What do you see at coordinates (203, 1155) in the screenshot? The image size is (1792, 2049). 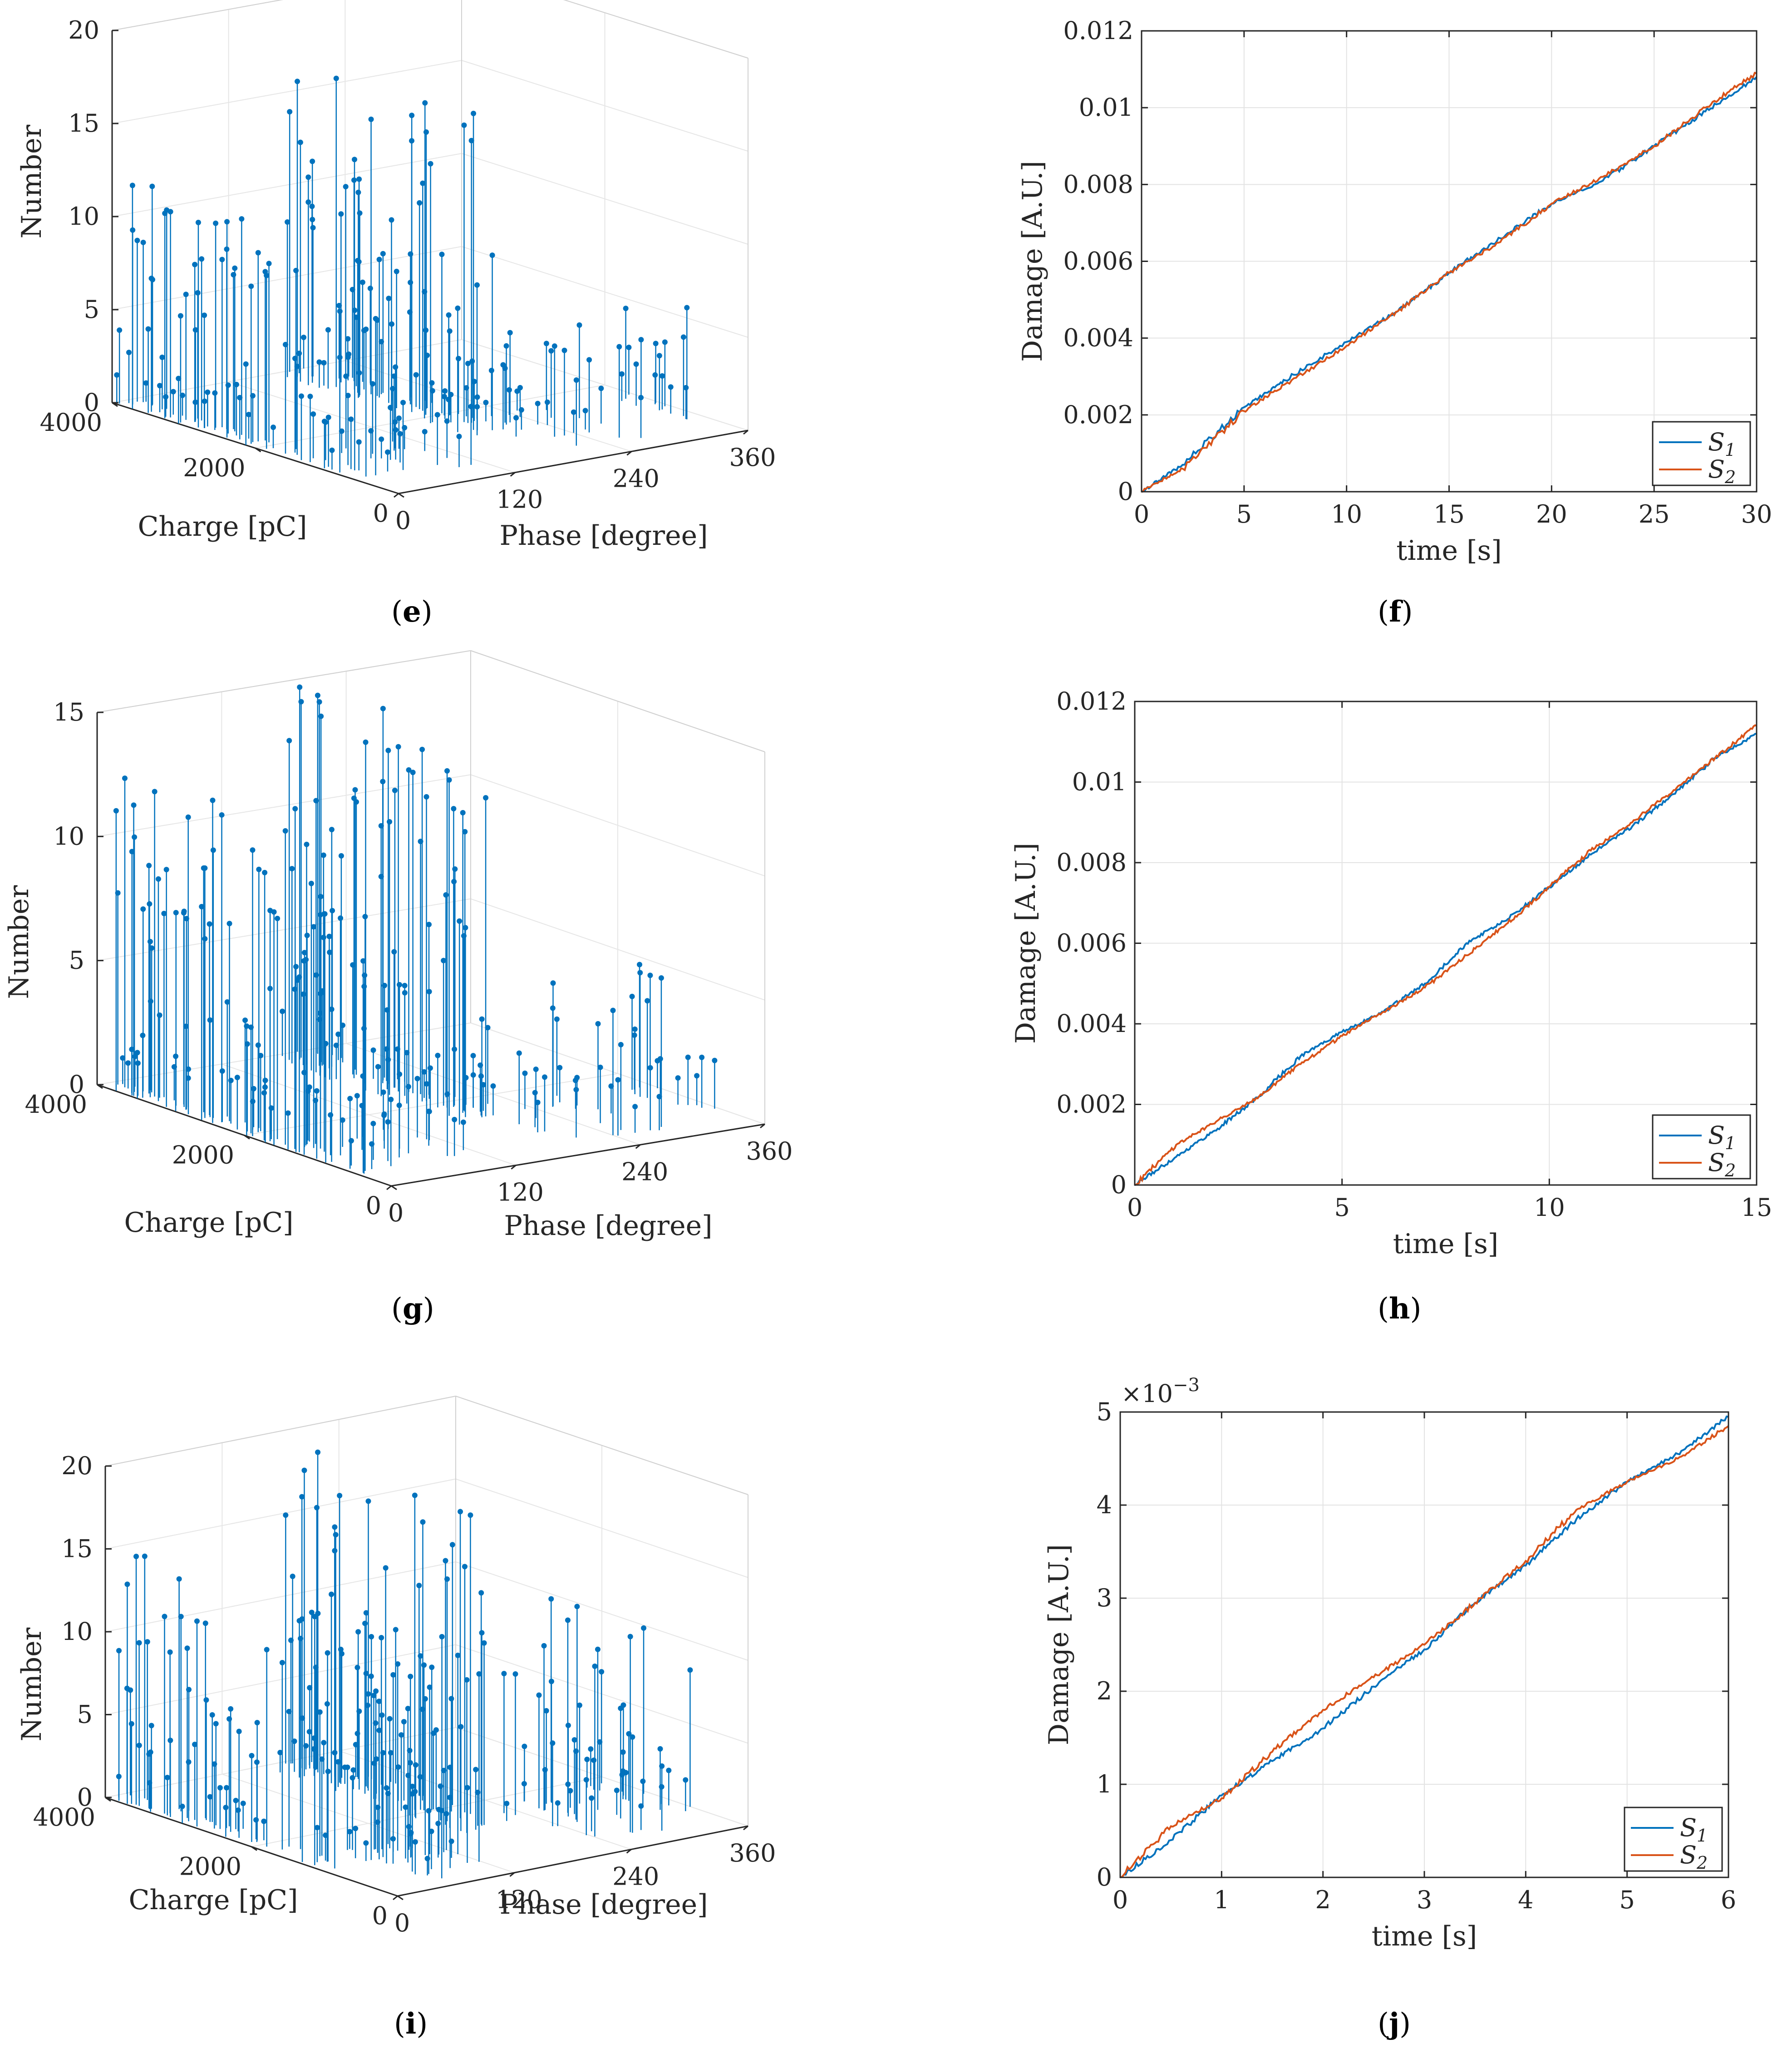 I see `y-tick-label: 2000` at bounding box center [203, 1155].